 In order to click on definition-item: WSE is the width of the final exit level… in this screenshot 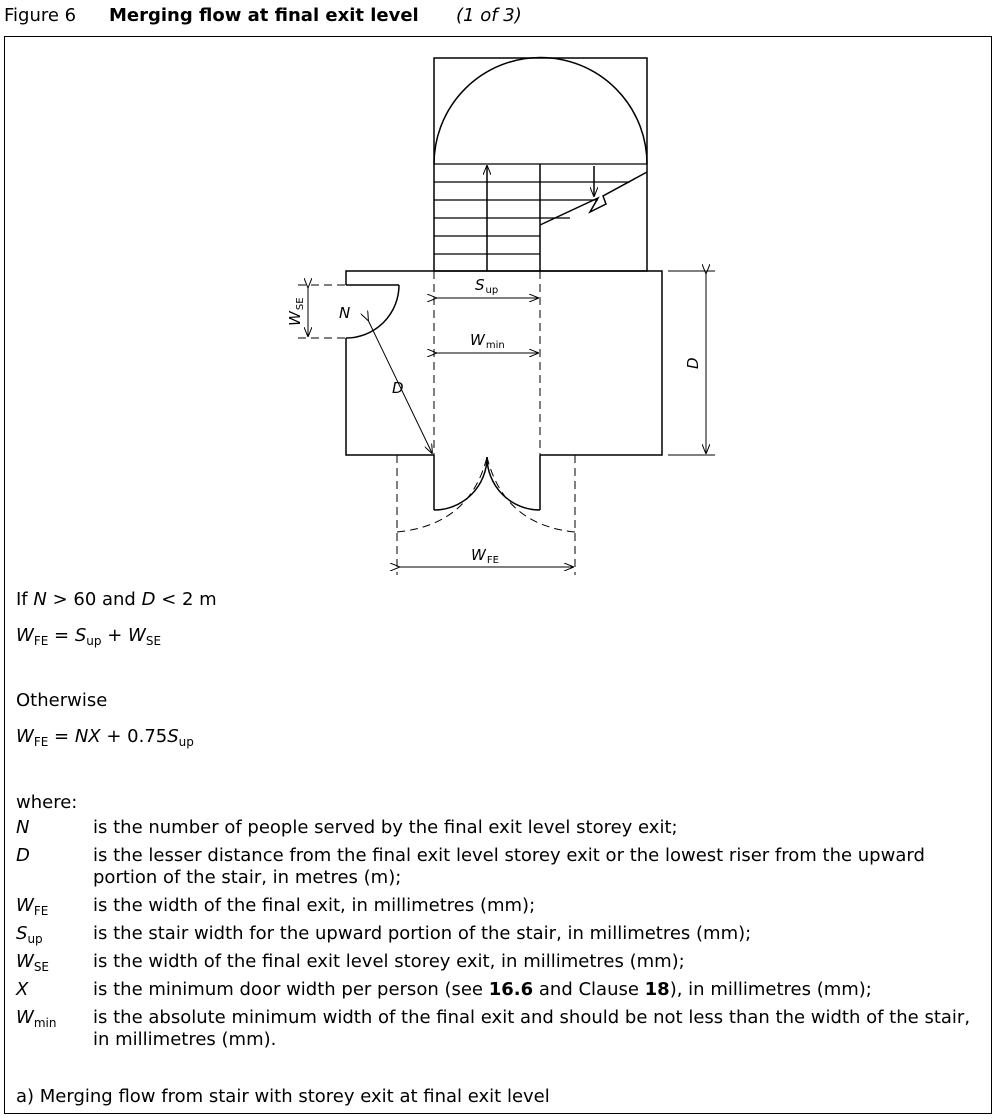, I will do `click(350, 962)`.